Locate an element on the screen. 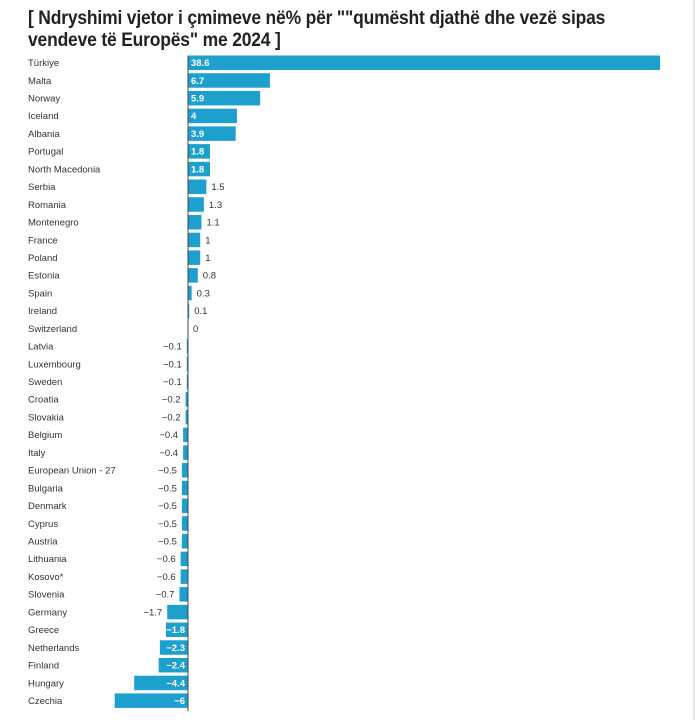 The width and height of the screenshot is (695, 720). value-label: 4 is located at coordinates (194, 116).